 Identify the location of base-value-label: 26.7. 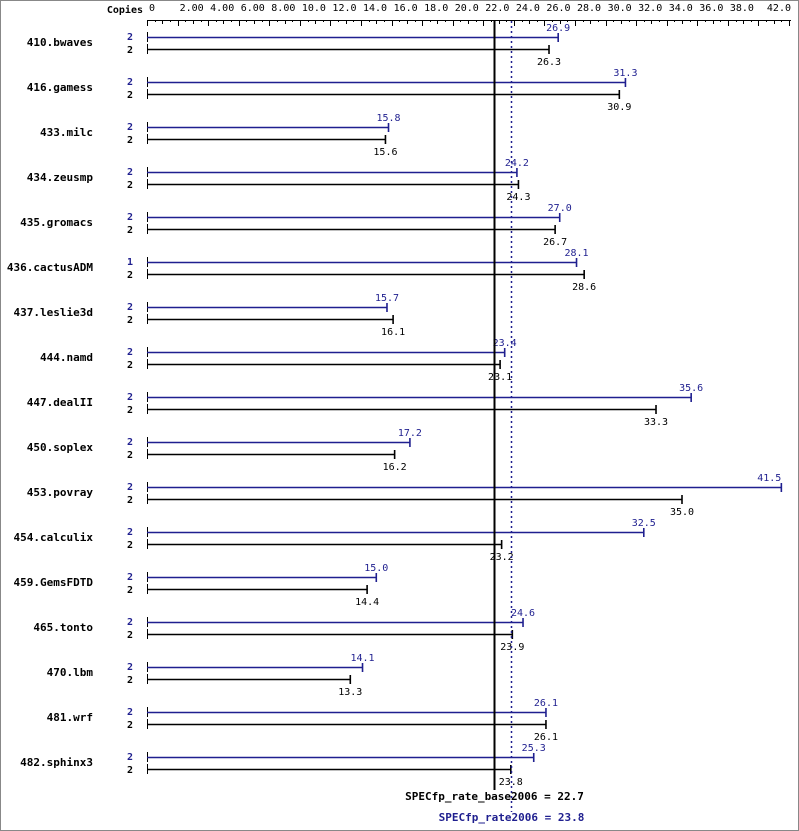
(555, 242).